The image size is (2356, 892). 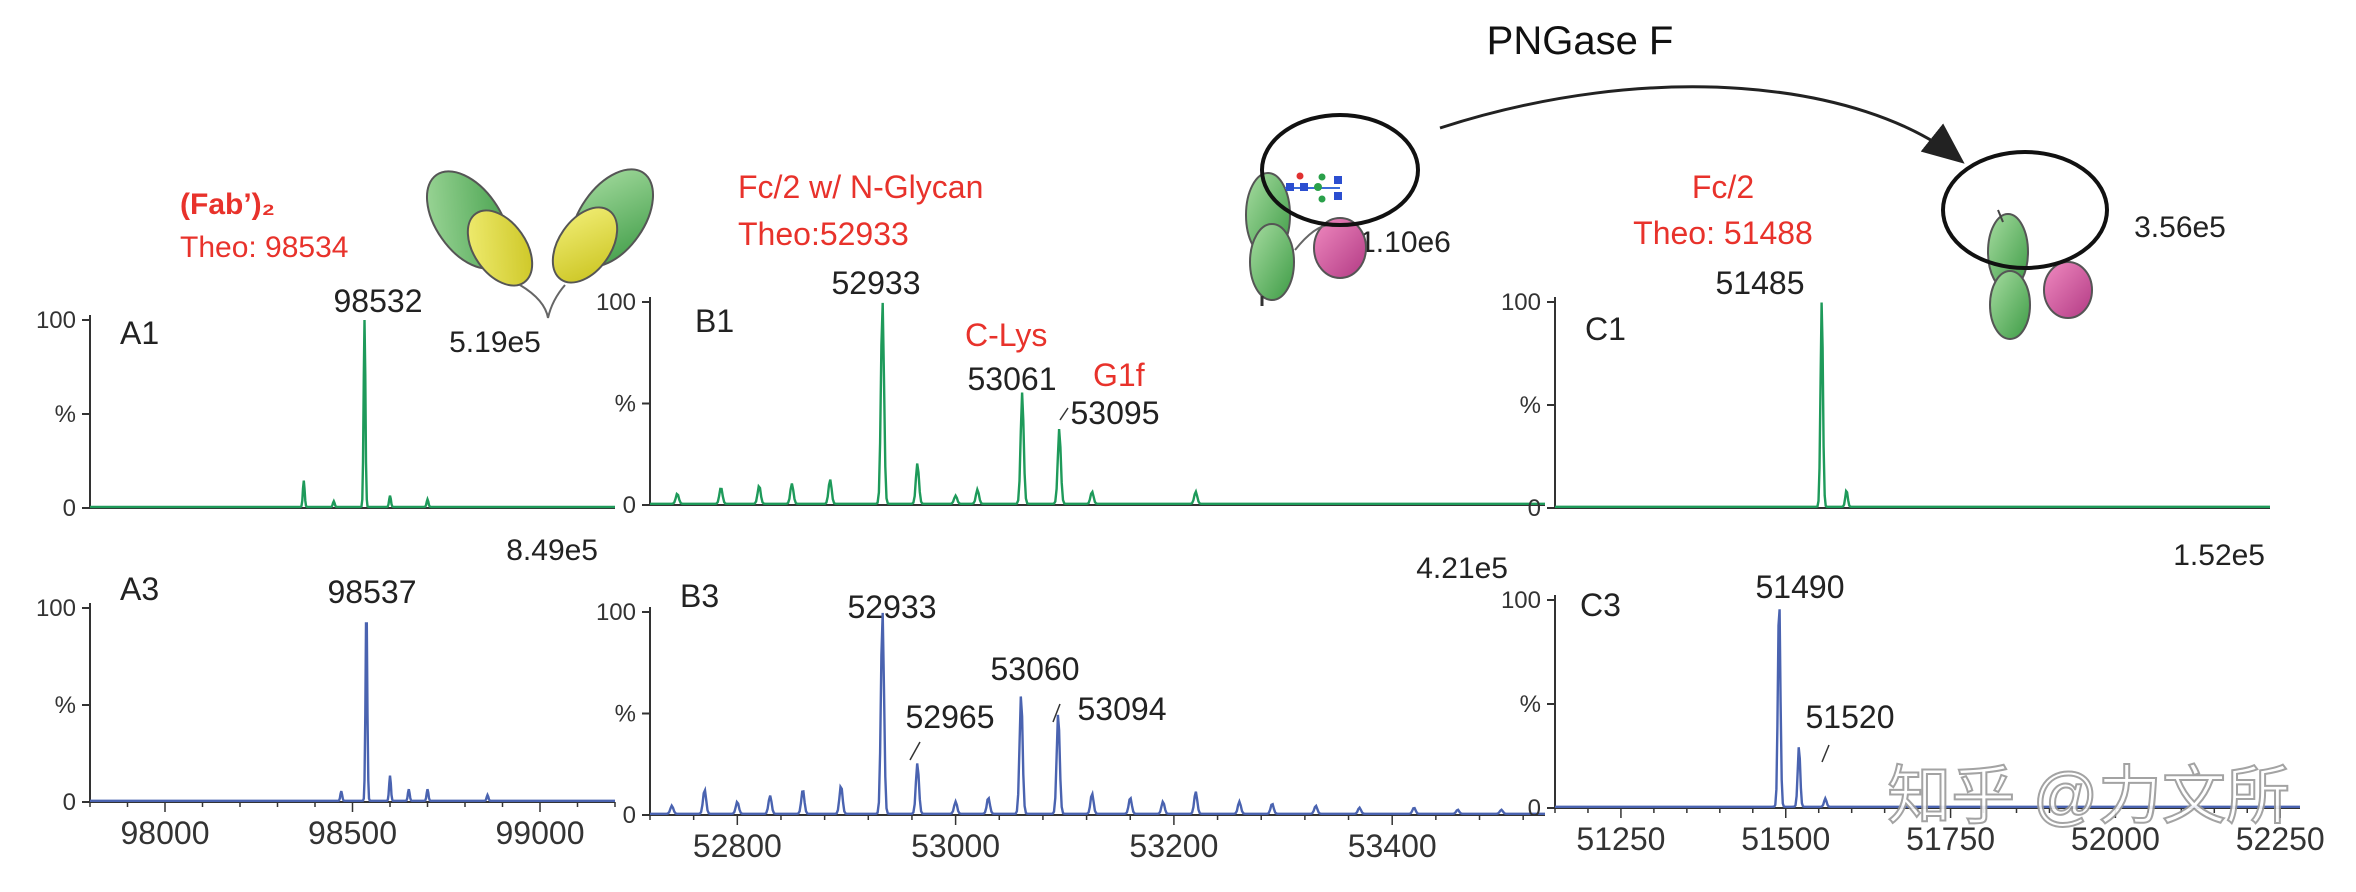 What do you see at coordinates (714, 321) in the screenshot?
I see `panel-label: B1` at bounding box center [714, 321].